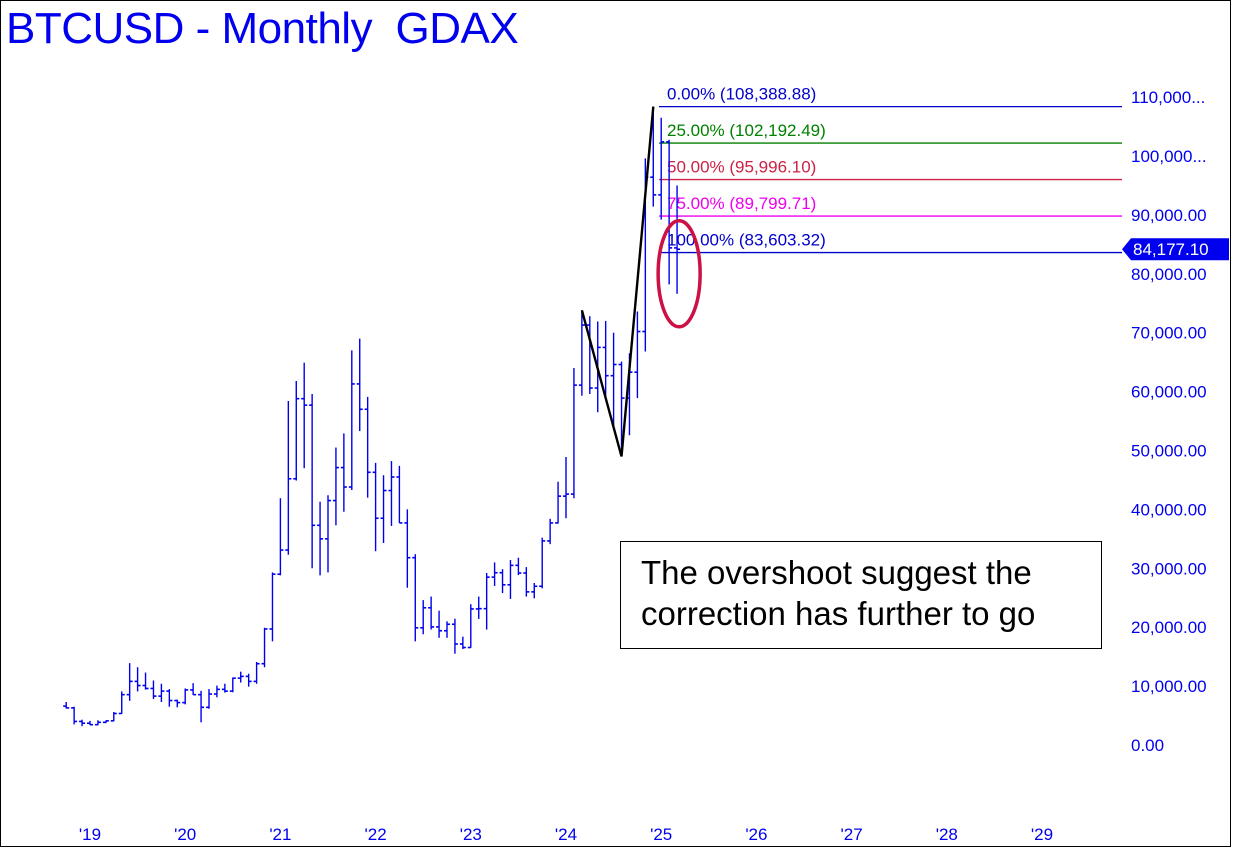 The width and height of the screenshot is (1233, 849). What do you see at coordinates (1147, 745) in the screenshot?
I see `y-tick-label: 0.00` at bounding box center [1147, 745].